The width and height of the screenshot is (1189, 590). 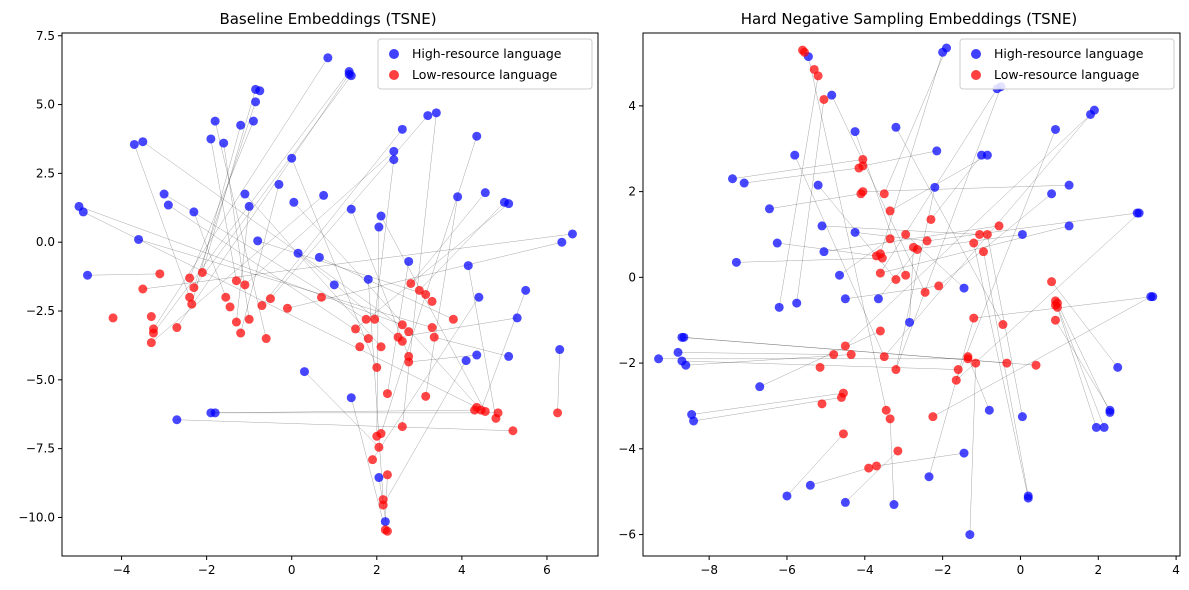 I want to click on baseline-legend-marker-high, so click(x=394, y=54).